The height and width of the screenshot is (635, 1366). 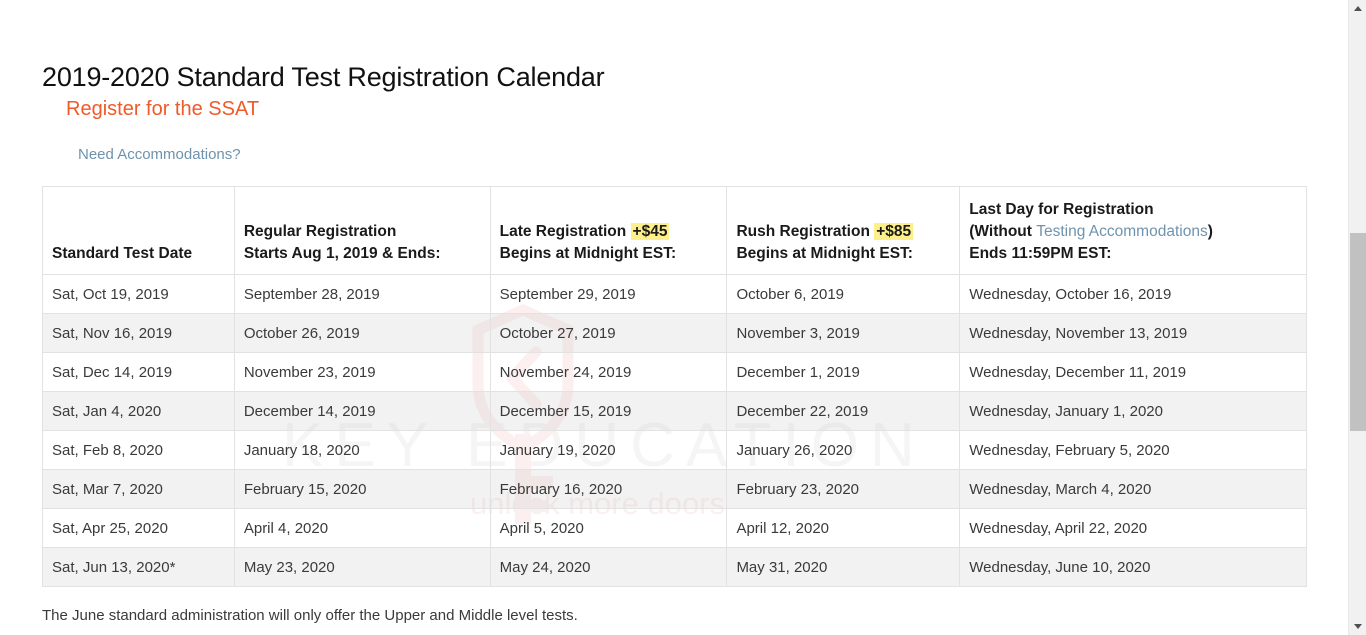 I want to click on cell-last-day: Wednesday, December 11, 2019, so click(x=1133, y=372).